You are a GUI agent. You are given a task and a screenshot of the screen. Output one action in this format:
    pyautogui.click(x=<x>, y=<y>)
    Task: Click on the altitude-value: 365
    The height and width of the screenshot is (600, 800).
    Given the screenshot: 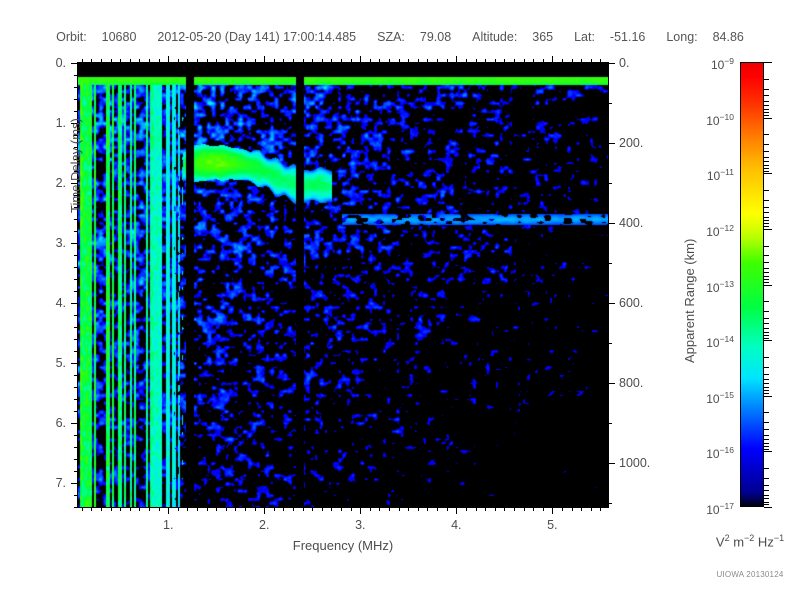 What is the action you would take?
    pyautogui.click(x=543, y=37)
    